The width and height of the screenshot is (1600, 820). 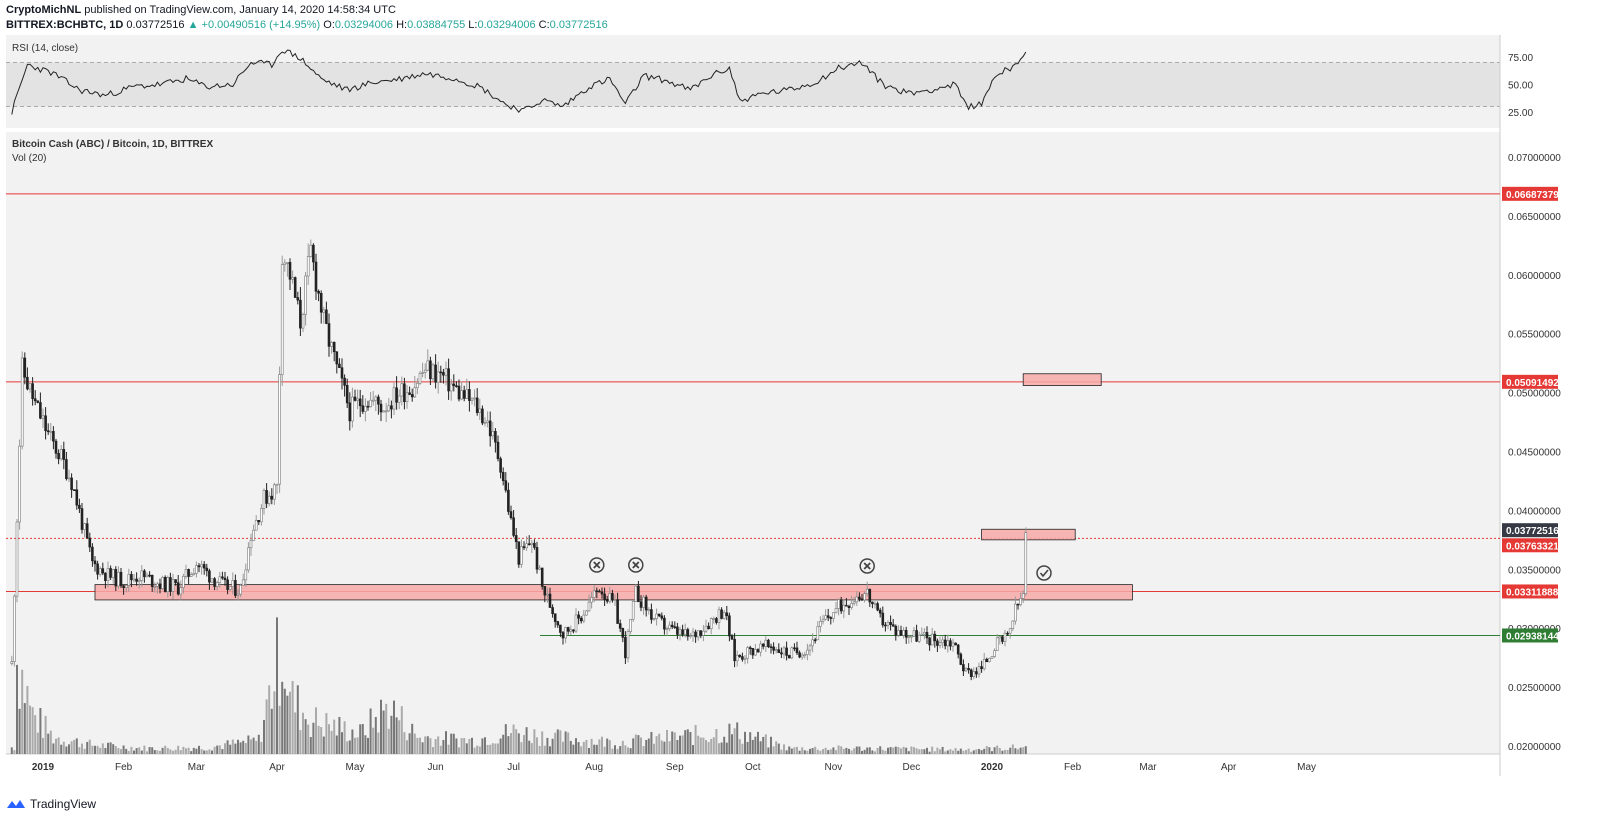 What do you see at coordinates (63, 804) in the screenshot?
I see `brand-name: TradingView` at bounding box center [63, 804].